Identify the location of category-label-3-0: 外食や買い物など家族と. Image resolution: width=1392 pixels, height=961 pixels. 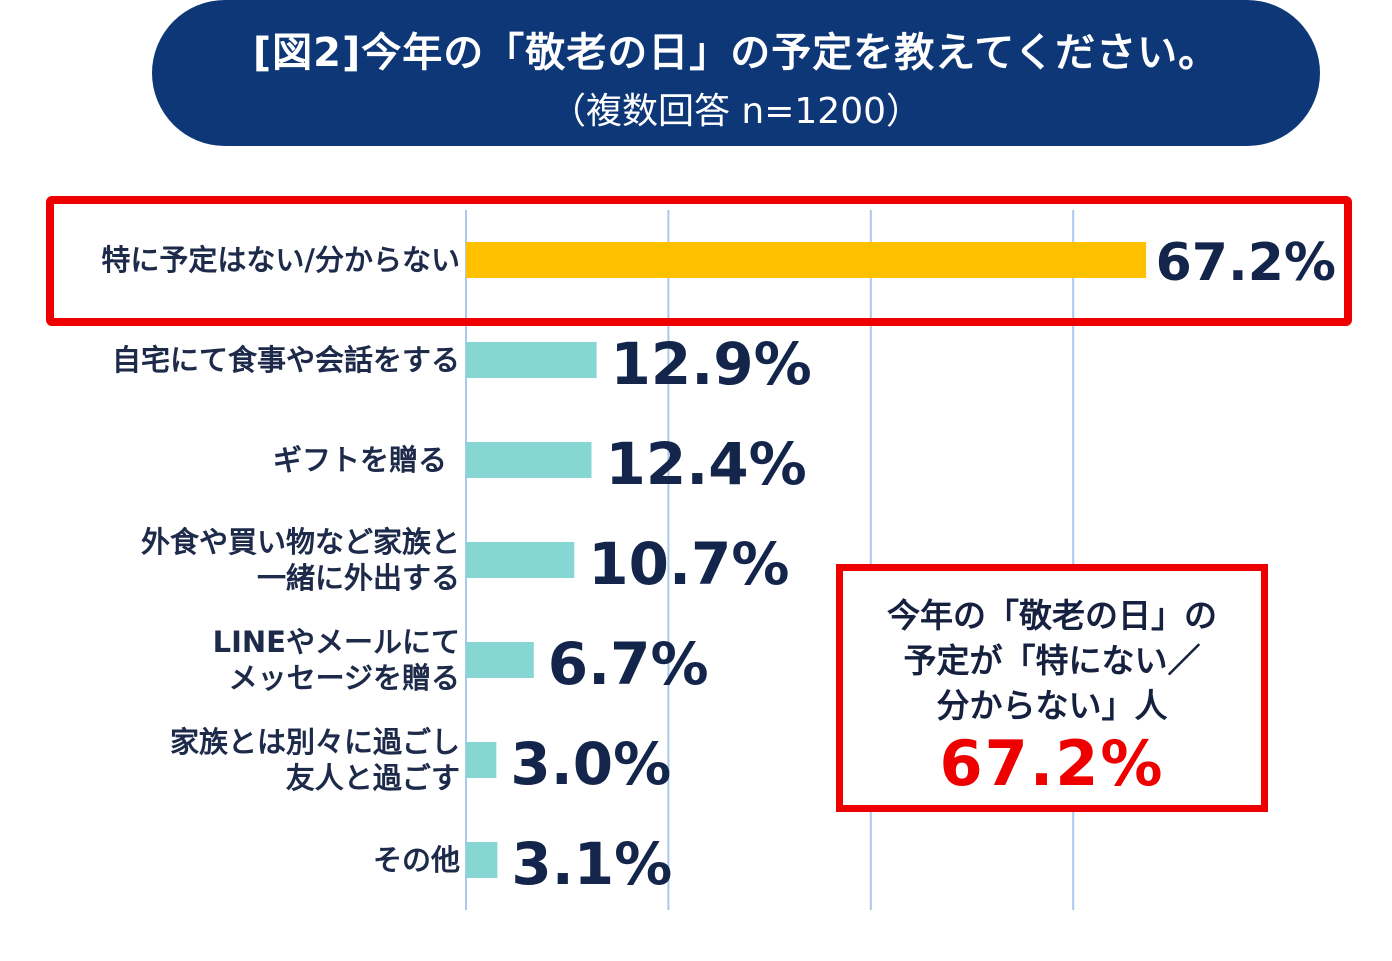
(300, 542).